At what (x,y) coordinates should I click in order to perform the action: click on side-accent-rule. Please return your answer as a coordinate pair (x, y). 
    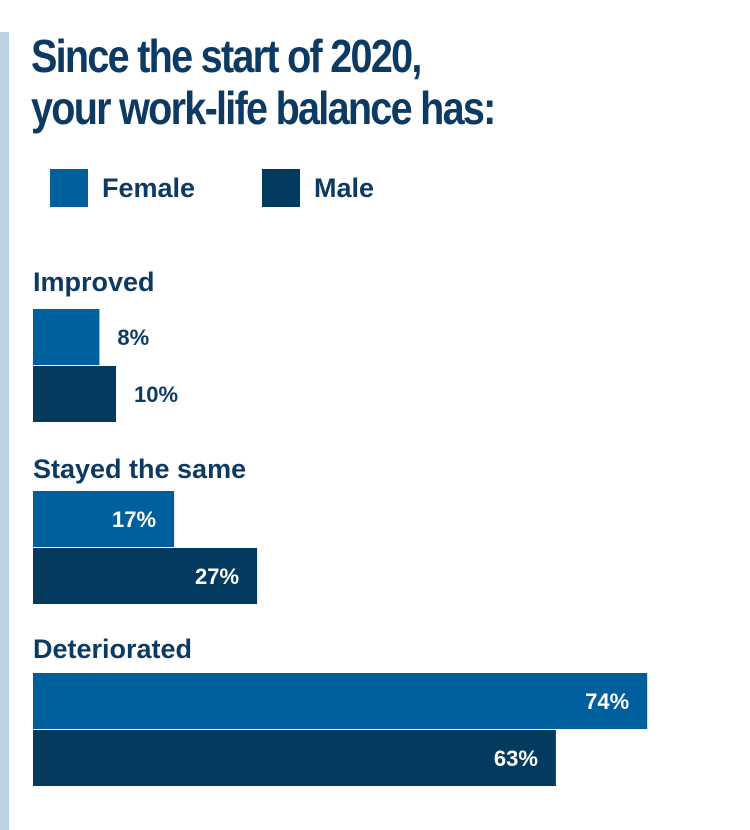
    Looking at the image, I should click on (4, 431).